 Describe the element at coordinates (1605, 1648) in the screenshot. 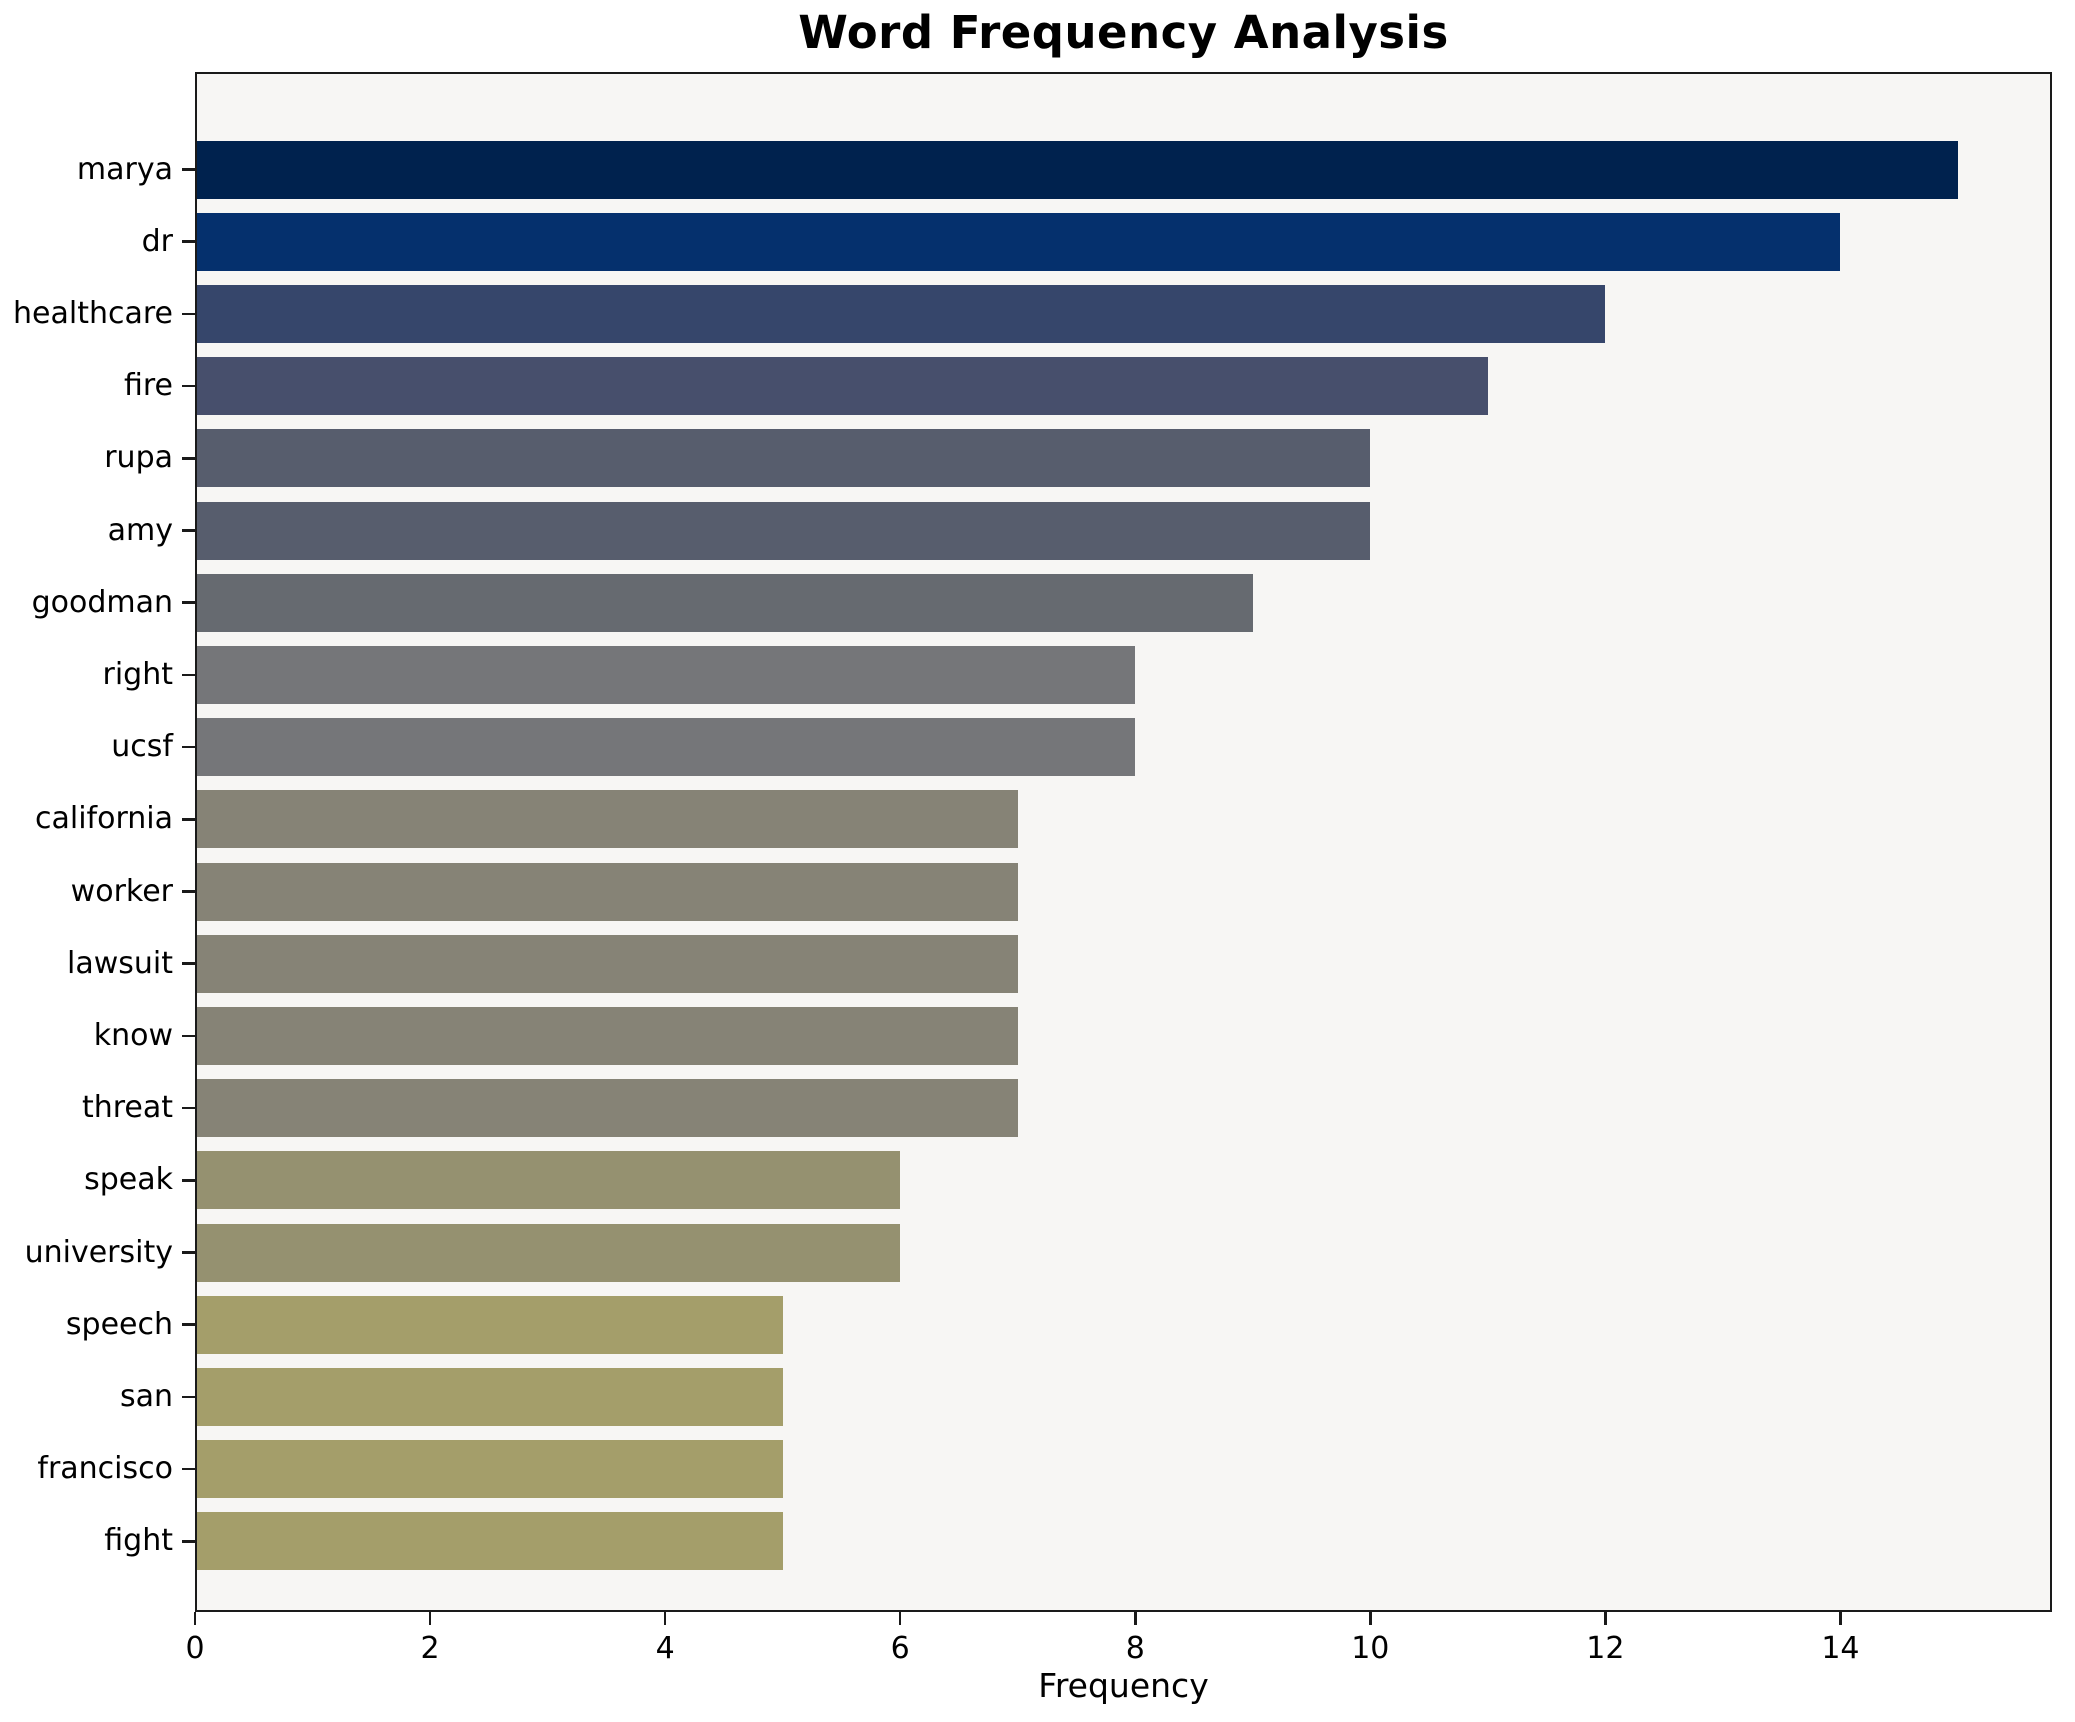

I see `x-tick-label-12: 12` at that location.